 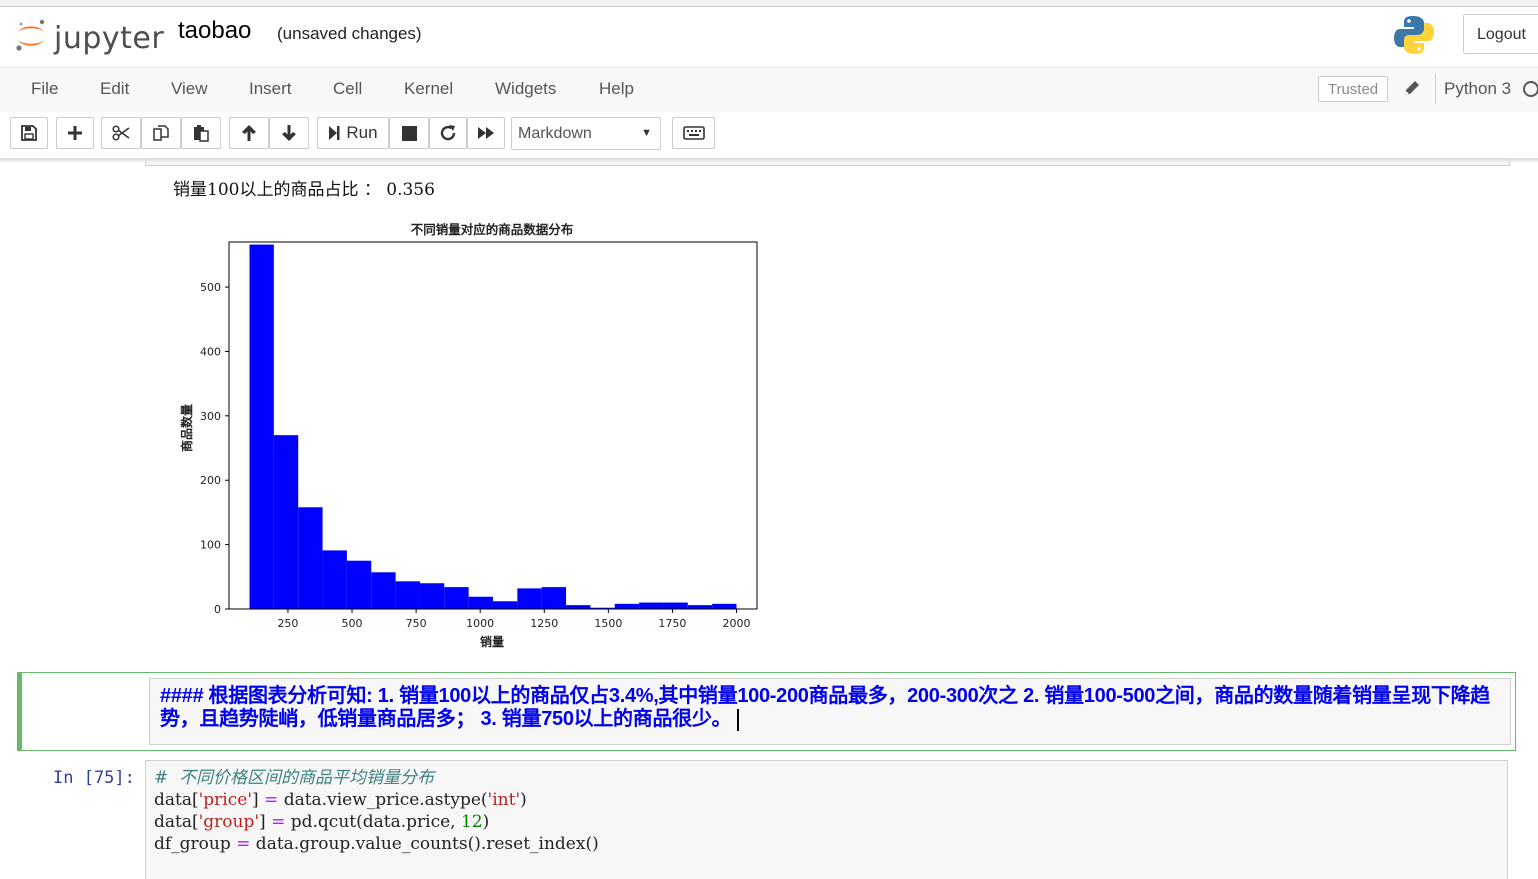 What do you see at coordinates (1435, 89) in the screenshot?
I see `menu-separator` at bounding box center [1435, 89].